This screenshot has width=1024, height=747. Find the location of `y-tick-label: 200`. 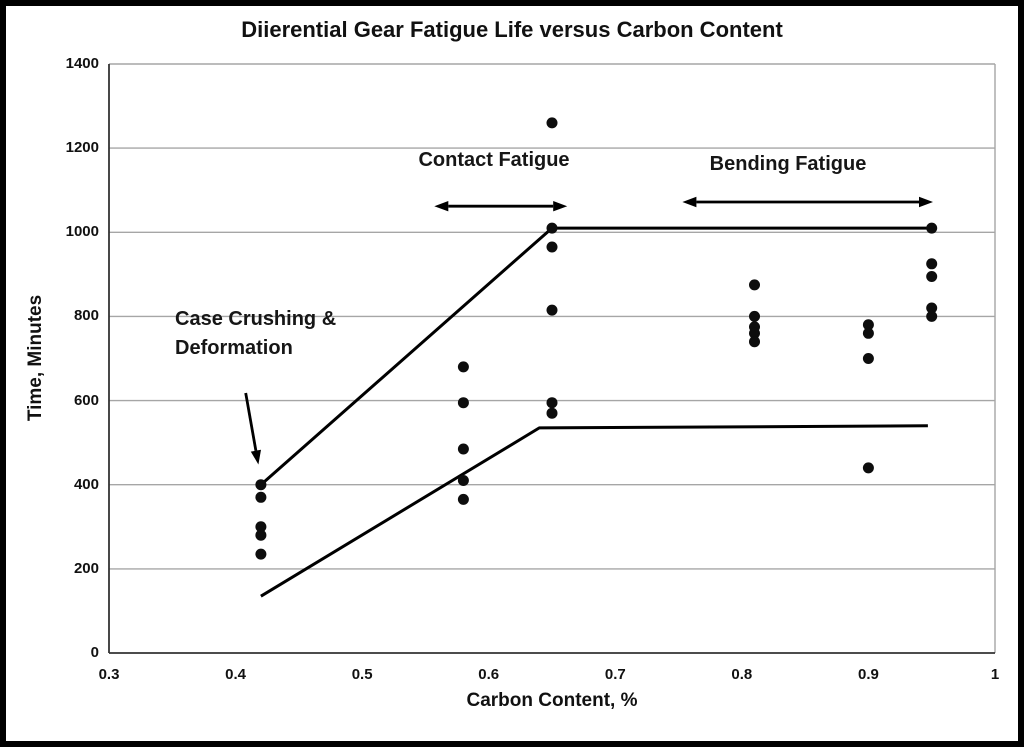

y-tick-label: 200 is located at coordinates (86, 568).